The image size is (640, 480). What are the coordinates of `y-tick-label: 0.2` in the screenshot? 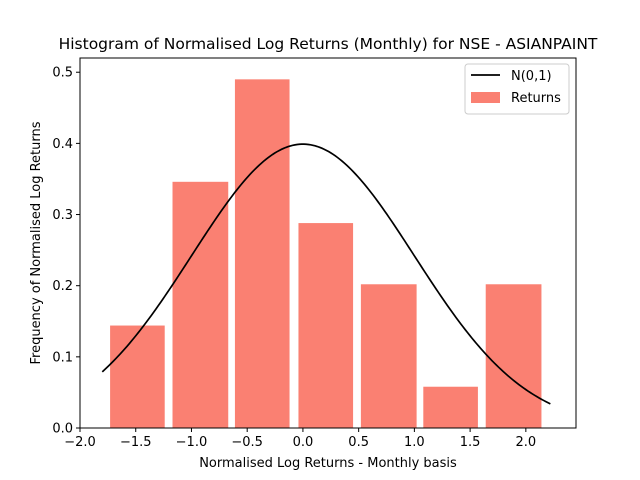 It's located at (62, 286).